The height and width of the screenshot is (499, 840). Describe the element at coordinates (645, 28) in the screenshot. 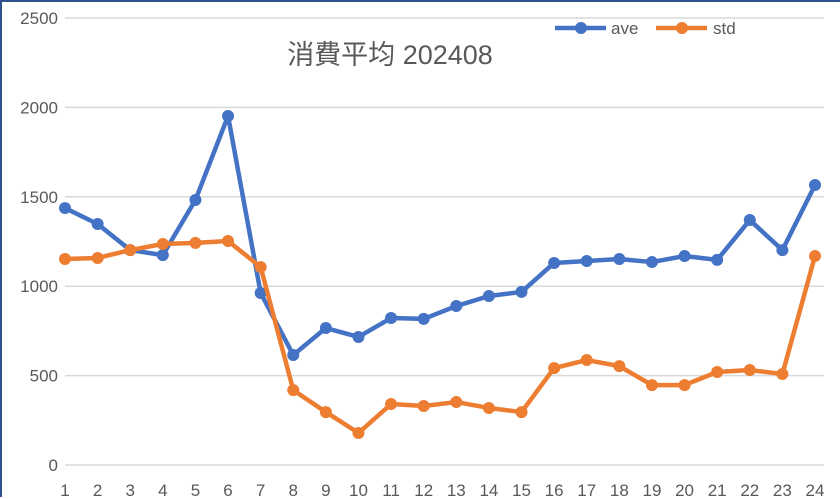

I see `legend: ave std` at that location.